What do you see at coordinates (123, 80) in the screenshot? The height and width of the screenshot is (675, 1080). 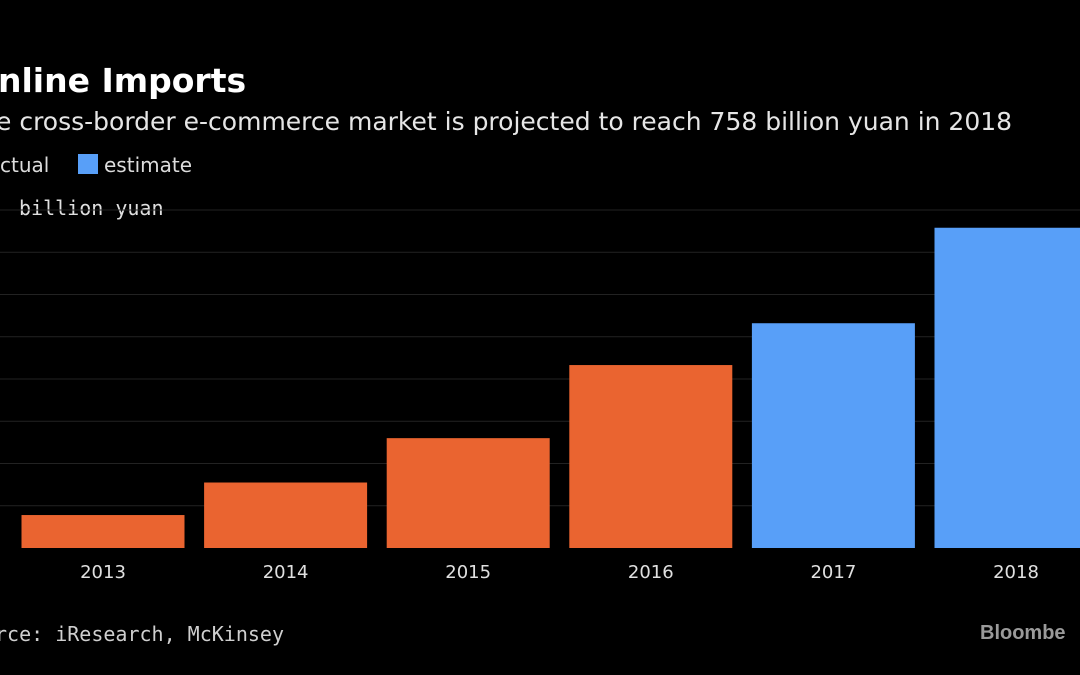 I see `chart-title: nline Imports` at bounding box center [123, 80].